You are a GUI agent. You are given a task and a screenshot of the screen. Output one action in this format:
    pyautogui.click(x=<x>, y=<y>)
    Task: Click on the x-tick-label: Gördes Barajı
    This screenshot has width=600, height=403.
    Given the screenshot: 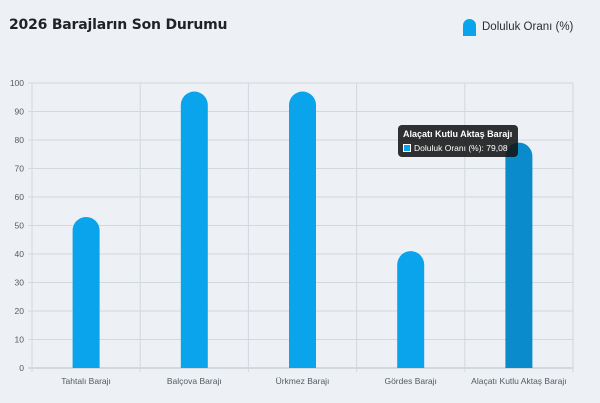 What is the action you would take?
    pyautogui.click(x=410, y=381)
    